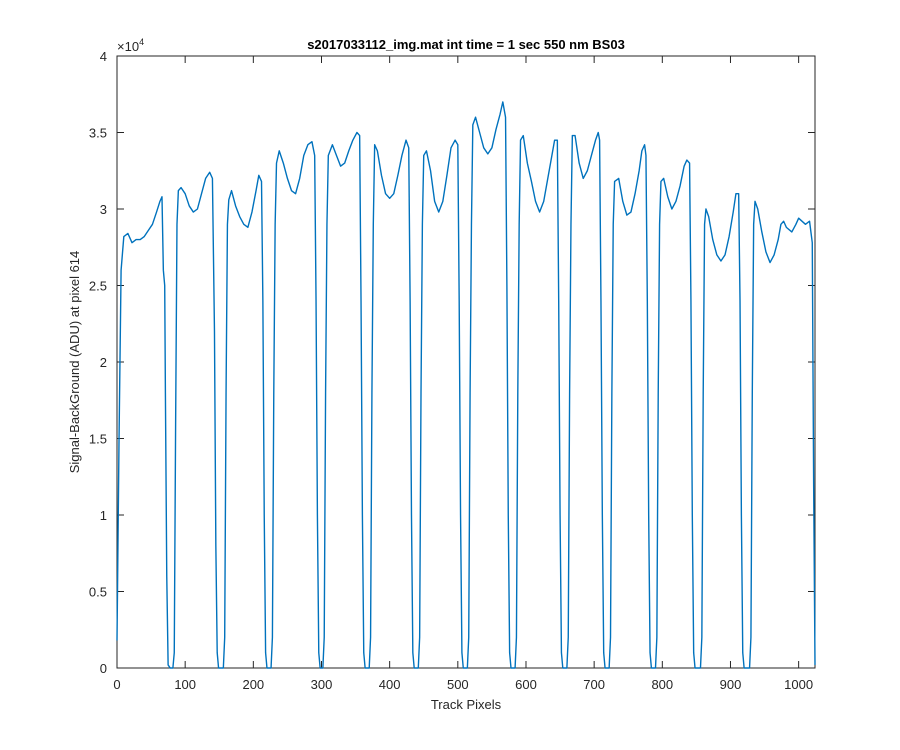  What do you see at coordinates (98, 133) in the screenshot?
I see `y-tick-label: 3.5` at bounding box center [98, 133].